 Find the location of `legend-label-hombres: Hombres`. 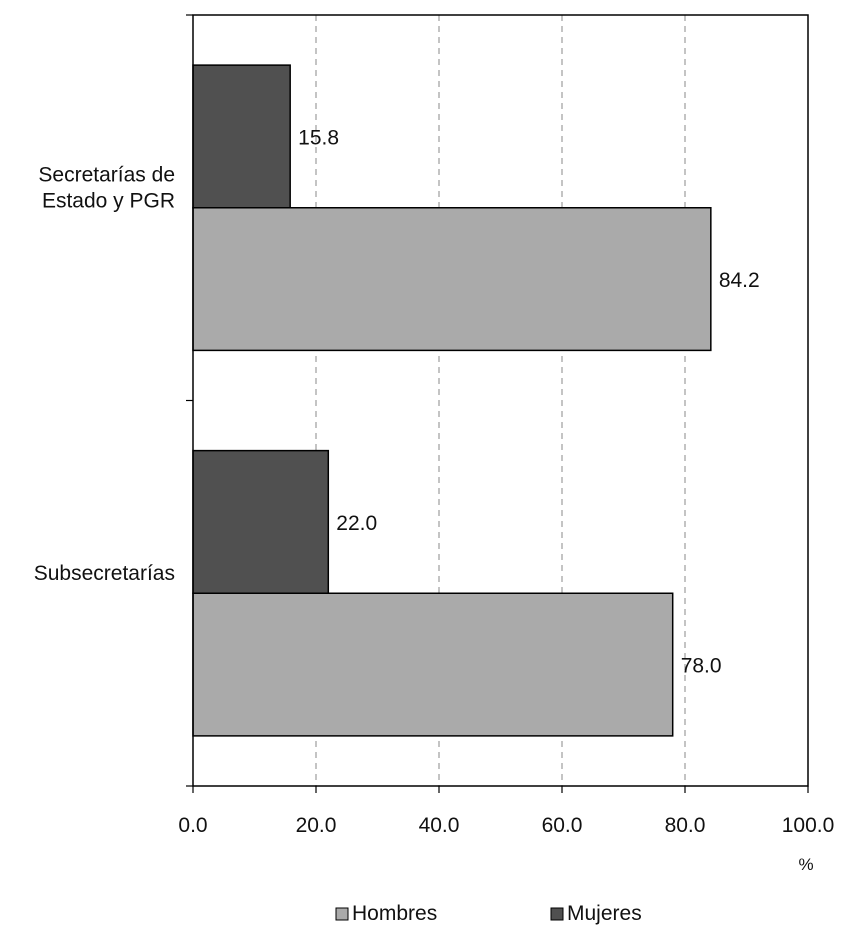

legend-label-hombres: Hombres is located at coordinates (394, 913).